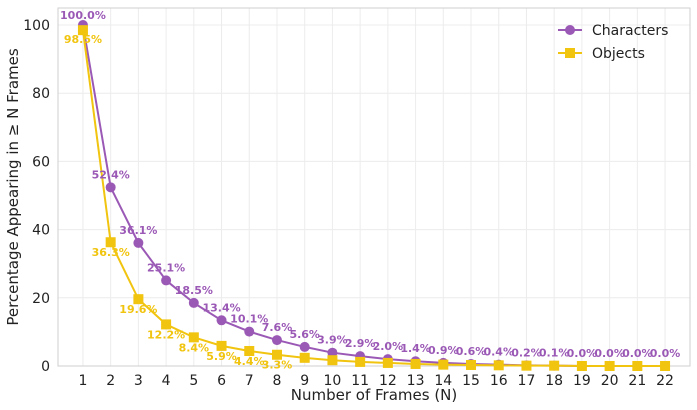 The width and height of the screenshot is (697, 410). What do you see at coordinates (277, 365) in the screenshot?
I see `data-label: 3.3%` at bounding box center [277, 365].